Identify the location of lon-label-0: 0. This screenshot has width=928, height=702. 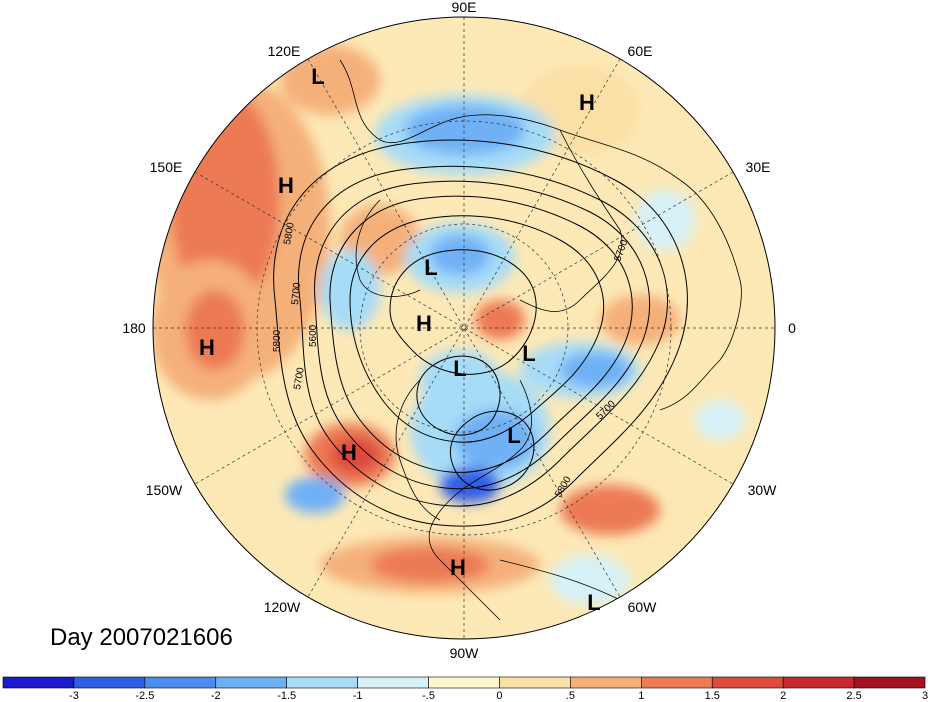
(792, 328).